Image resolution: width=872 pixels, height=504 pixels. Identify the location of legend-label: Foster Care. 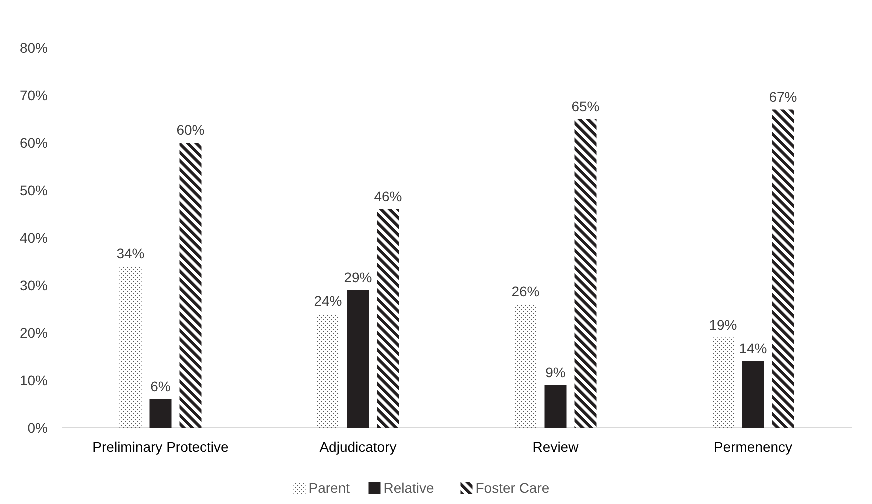
(513, 488).